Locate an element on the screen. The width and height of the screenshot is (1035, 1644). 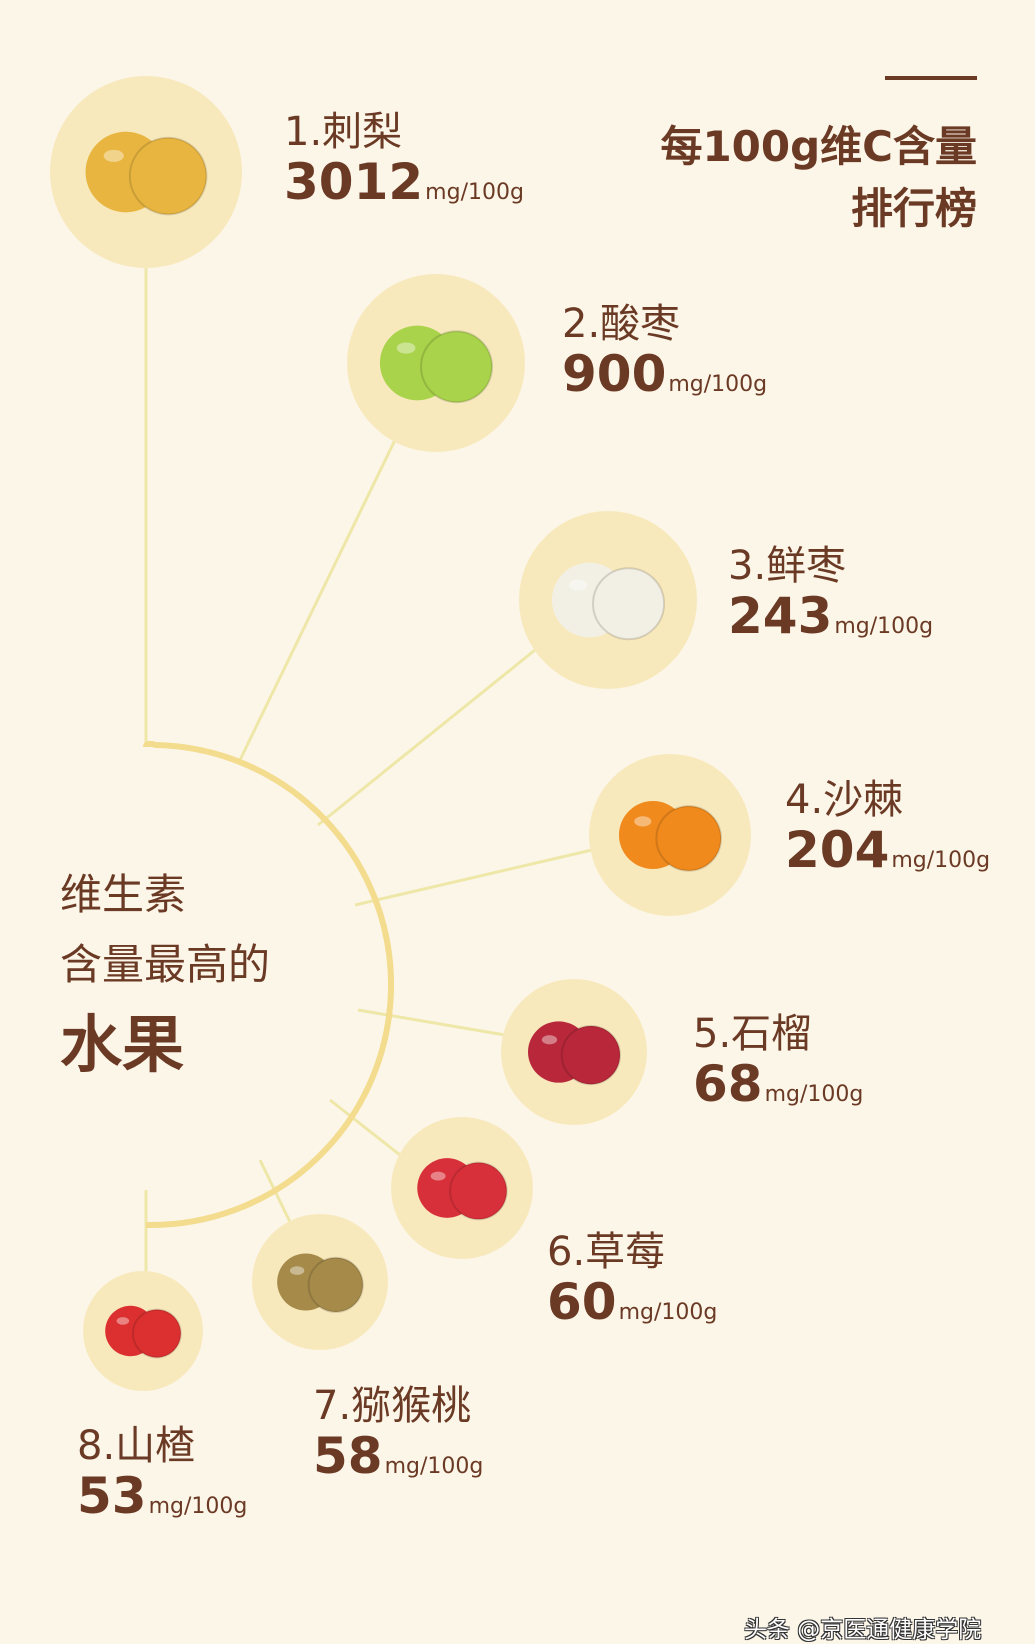
fruit-label: 2.酸枣 900mg/100g is located at coordinates (664, 357).